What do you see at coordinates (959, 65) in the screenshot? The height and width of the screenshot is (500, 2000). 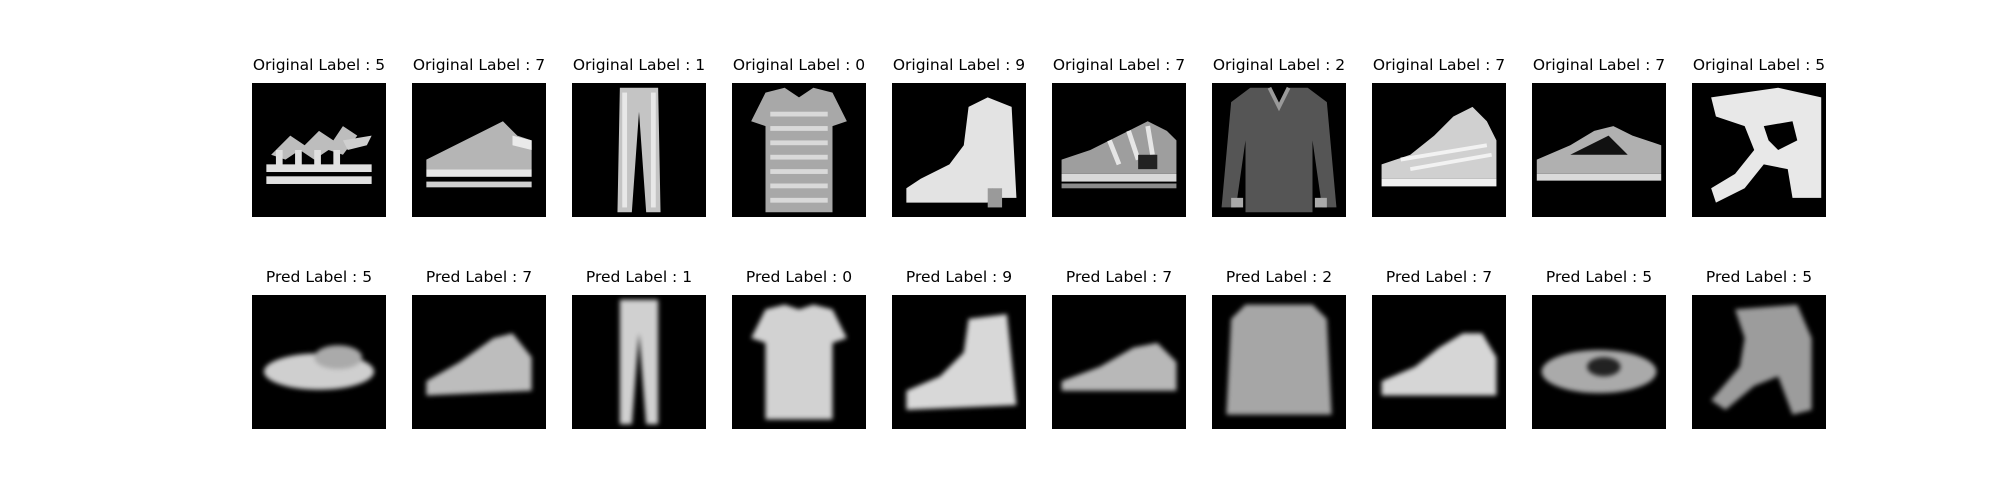 I see `original-label: Original Label : 9` at bounding box center [959, 65].